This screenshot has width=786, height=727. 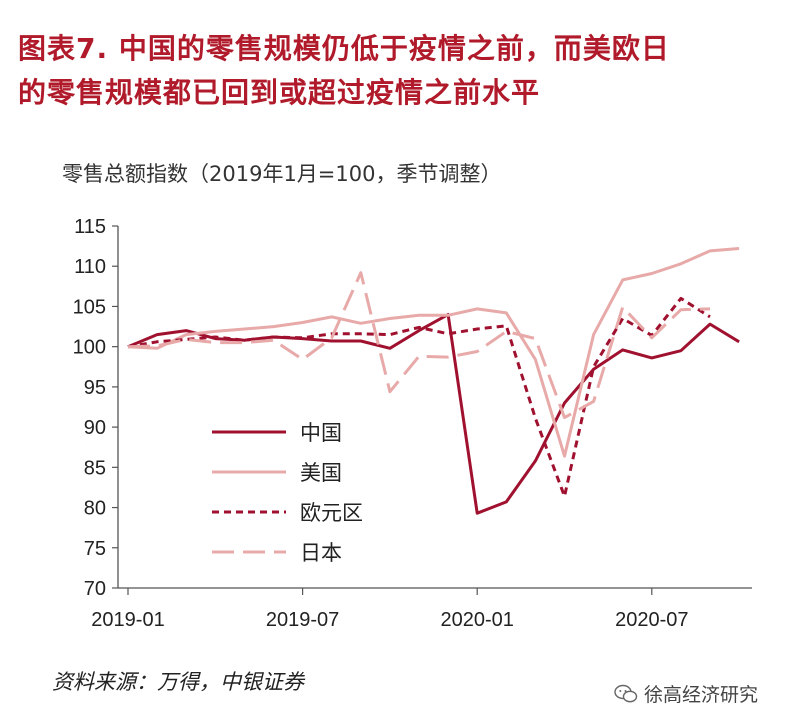 I want to click on legend-label-0: 中国, so click(x=321, y=433).